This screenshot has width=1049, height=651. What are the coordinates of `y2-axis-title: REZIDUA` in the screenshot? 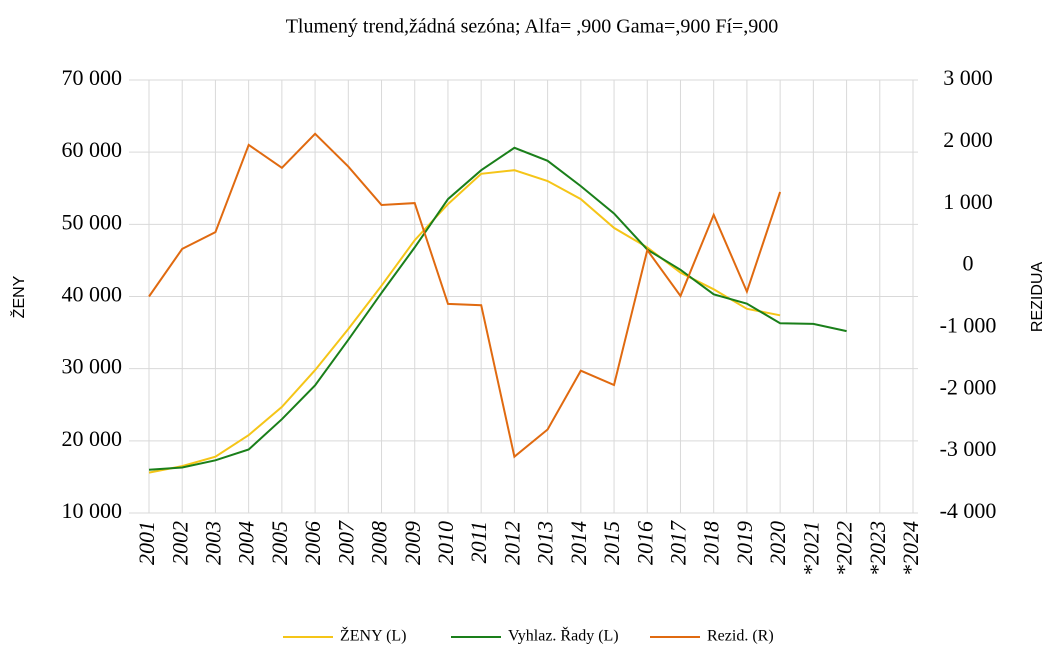 It's located at (1037, 297).